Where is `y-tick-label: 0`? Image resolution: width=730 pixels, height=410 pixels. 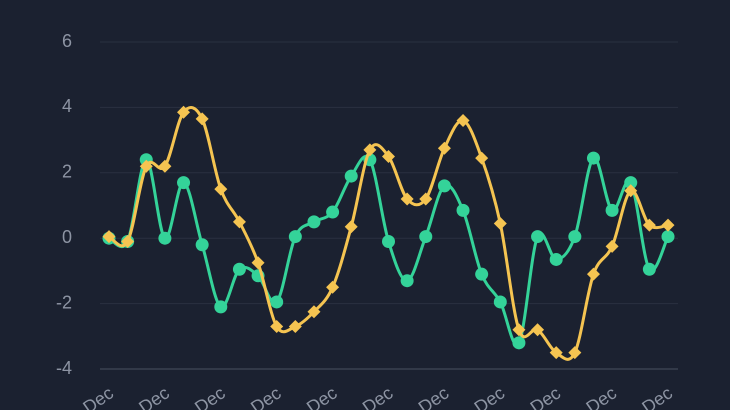
y-tick-label: 0 is located at coordinates (67, 237).